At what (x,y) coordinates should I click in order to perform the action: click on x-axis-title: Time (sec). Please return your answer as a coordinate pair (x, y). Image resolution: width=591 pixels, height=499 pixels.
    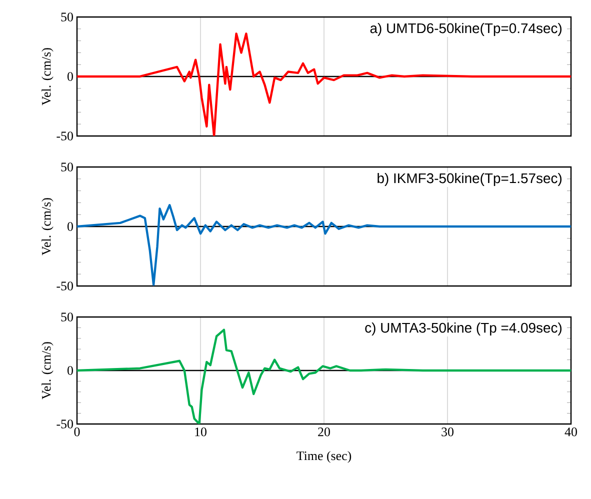
    Looking at the image, I should click on (324, 457).